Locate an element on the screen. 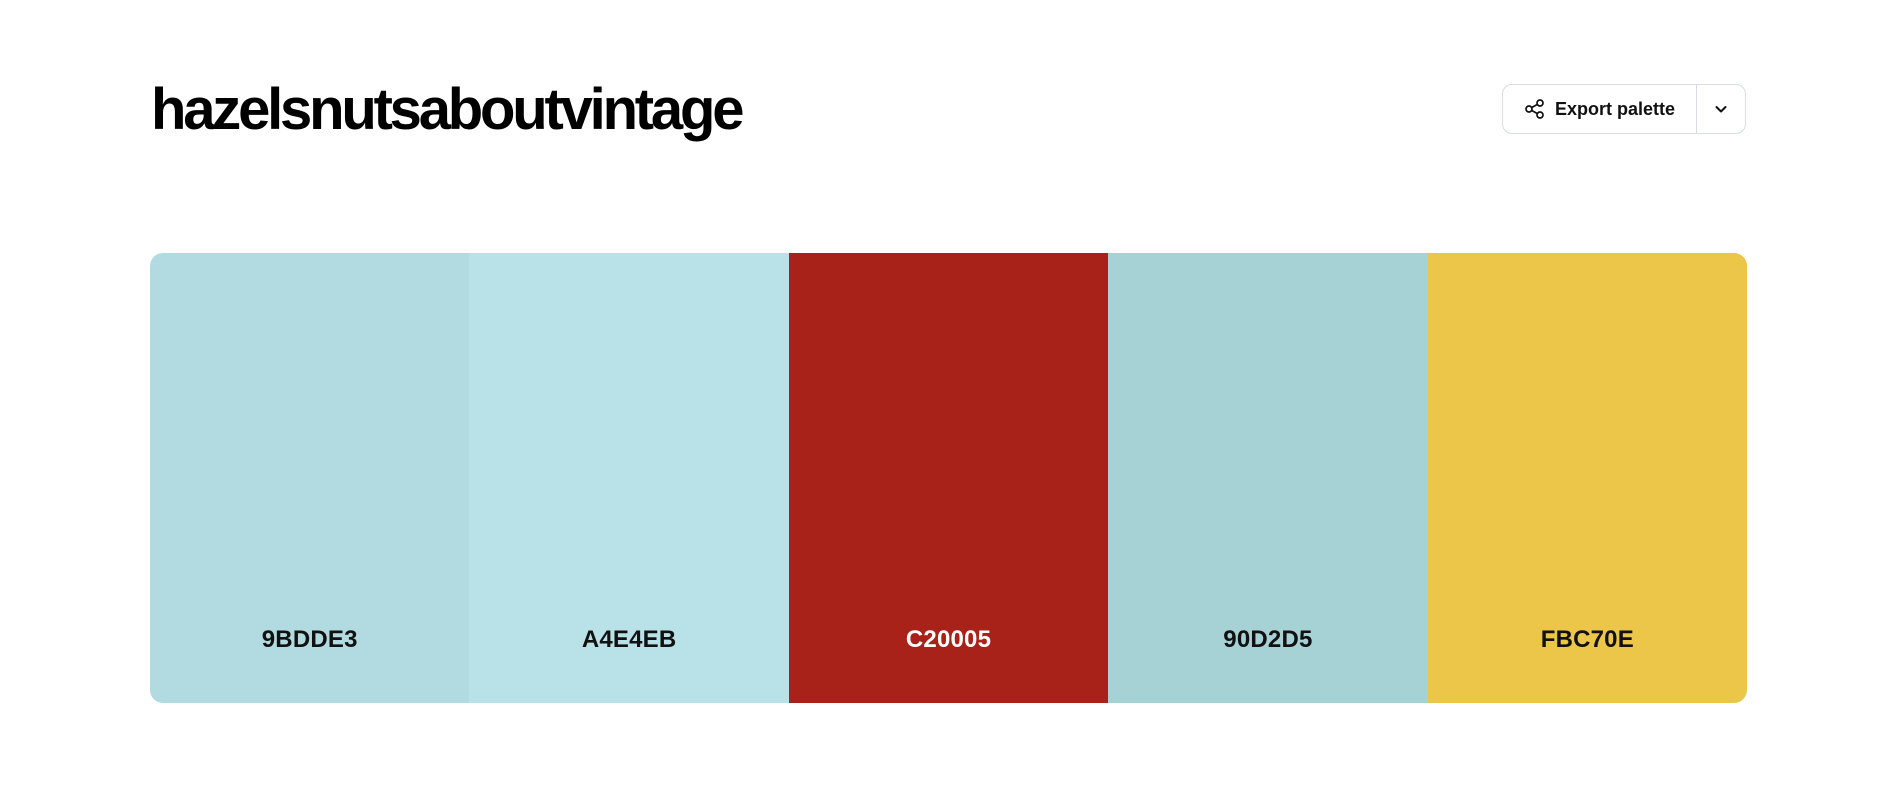 Image resolution: width=1892 pixels, height=796 pixels. color-swatch: 9BDDE3 is located at coordinates (310, 478).